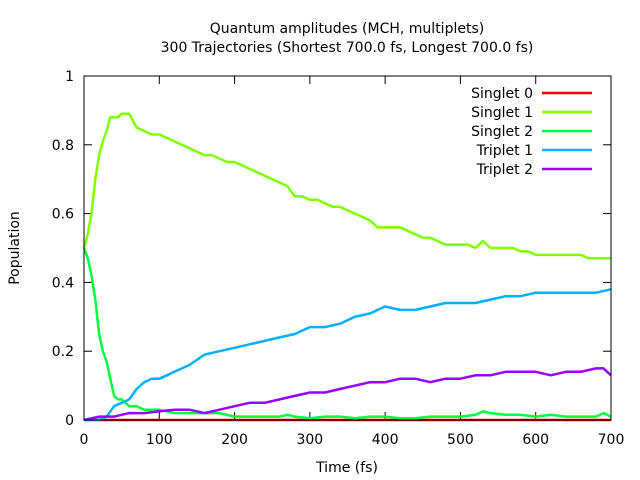  I want to click on x-tick-label: 400, so click(385, 440).